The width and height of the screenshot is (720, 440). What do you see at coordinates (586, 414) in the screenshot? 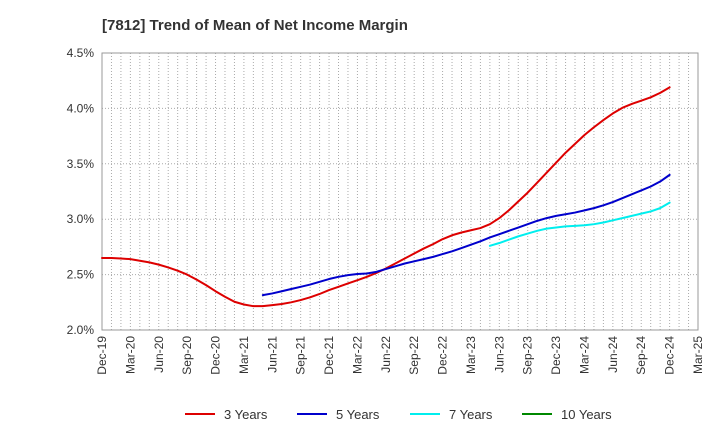
I see `legend-label: 10 Years` at bounding box center [586, 414].